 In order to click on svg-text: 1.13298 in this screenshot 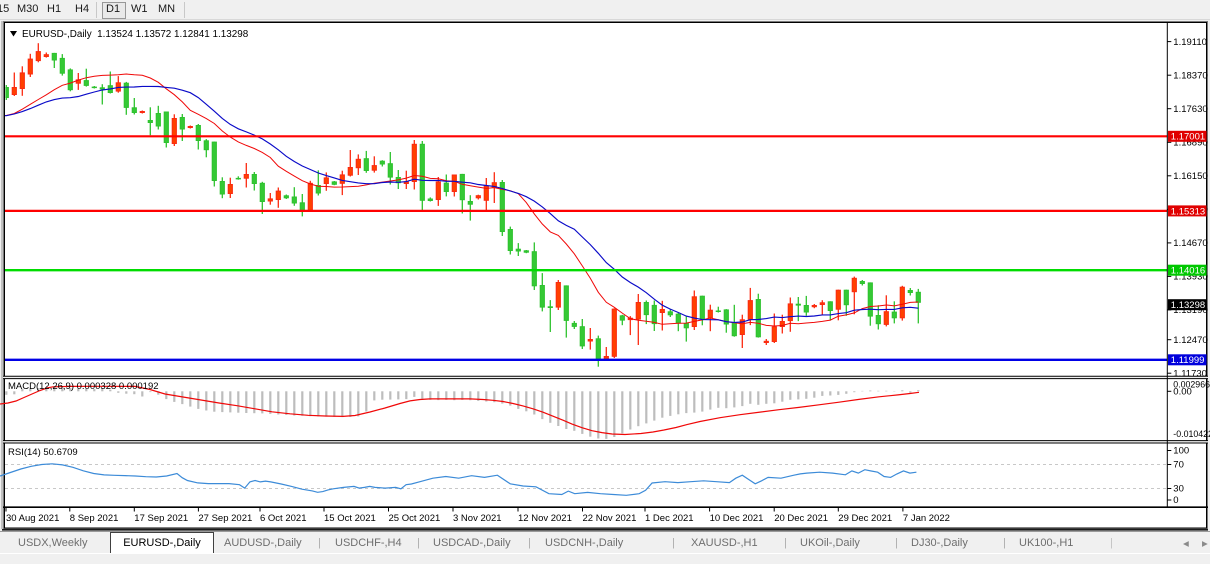, I will do `click(1188, 305)`.